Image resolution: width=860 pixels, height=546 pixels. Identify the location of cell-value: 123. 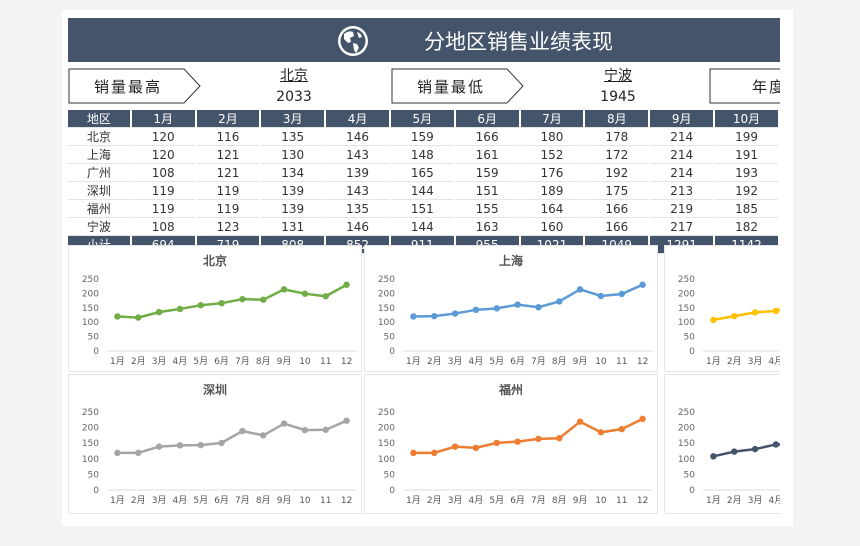
(228, 227).